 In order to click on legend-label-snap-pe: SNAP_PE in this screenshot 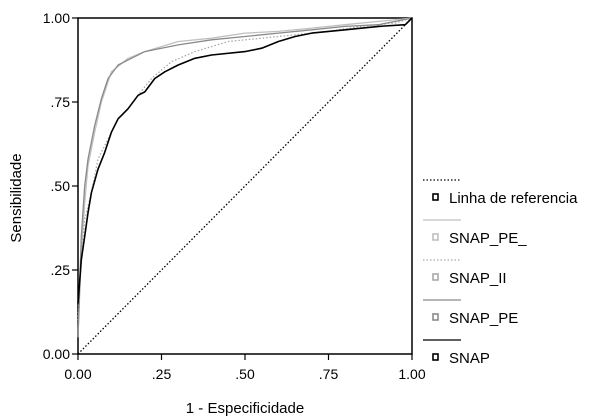, I will do `click(483, 318)`.